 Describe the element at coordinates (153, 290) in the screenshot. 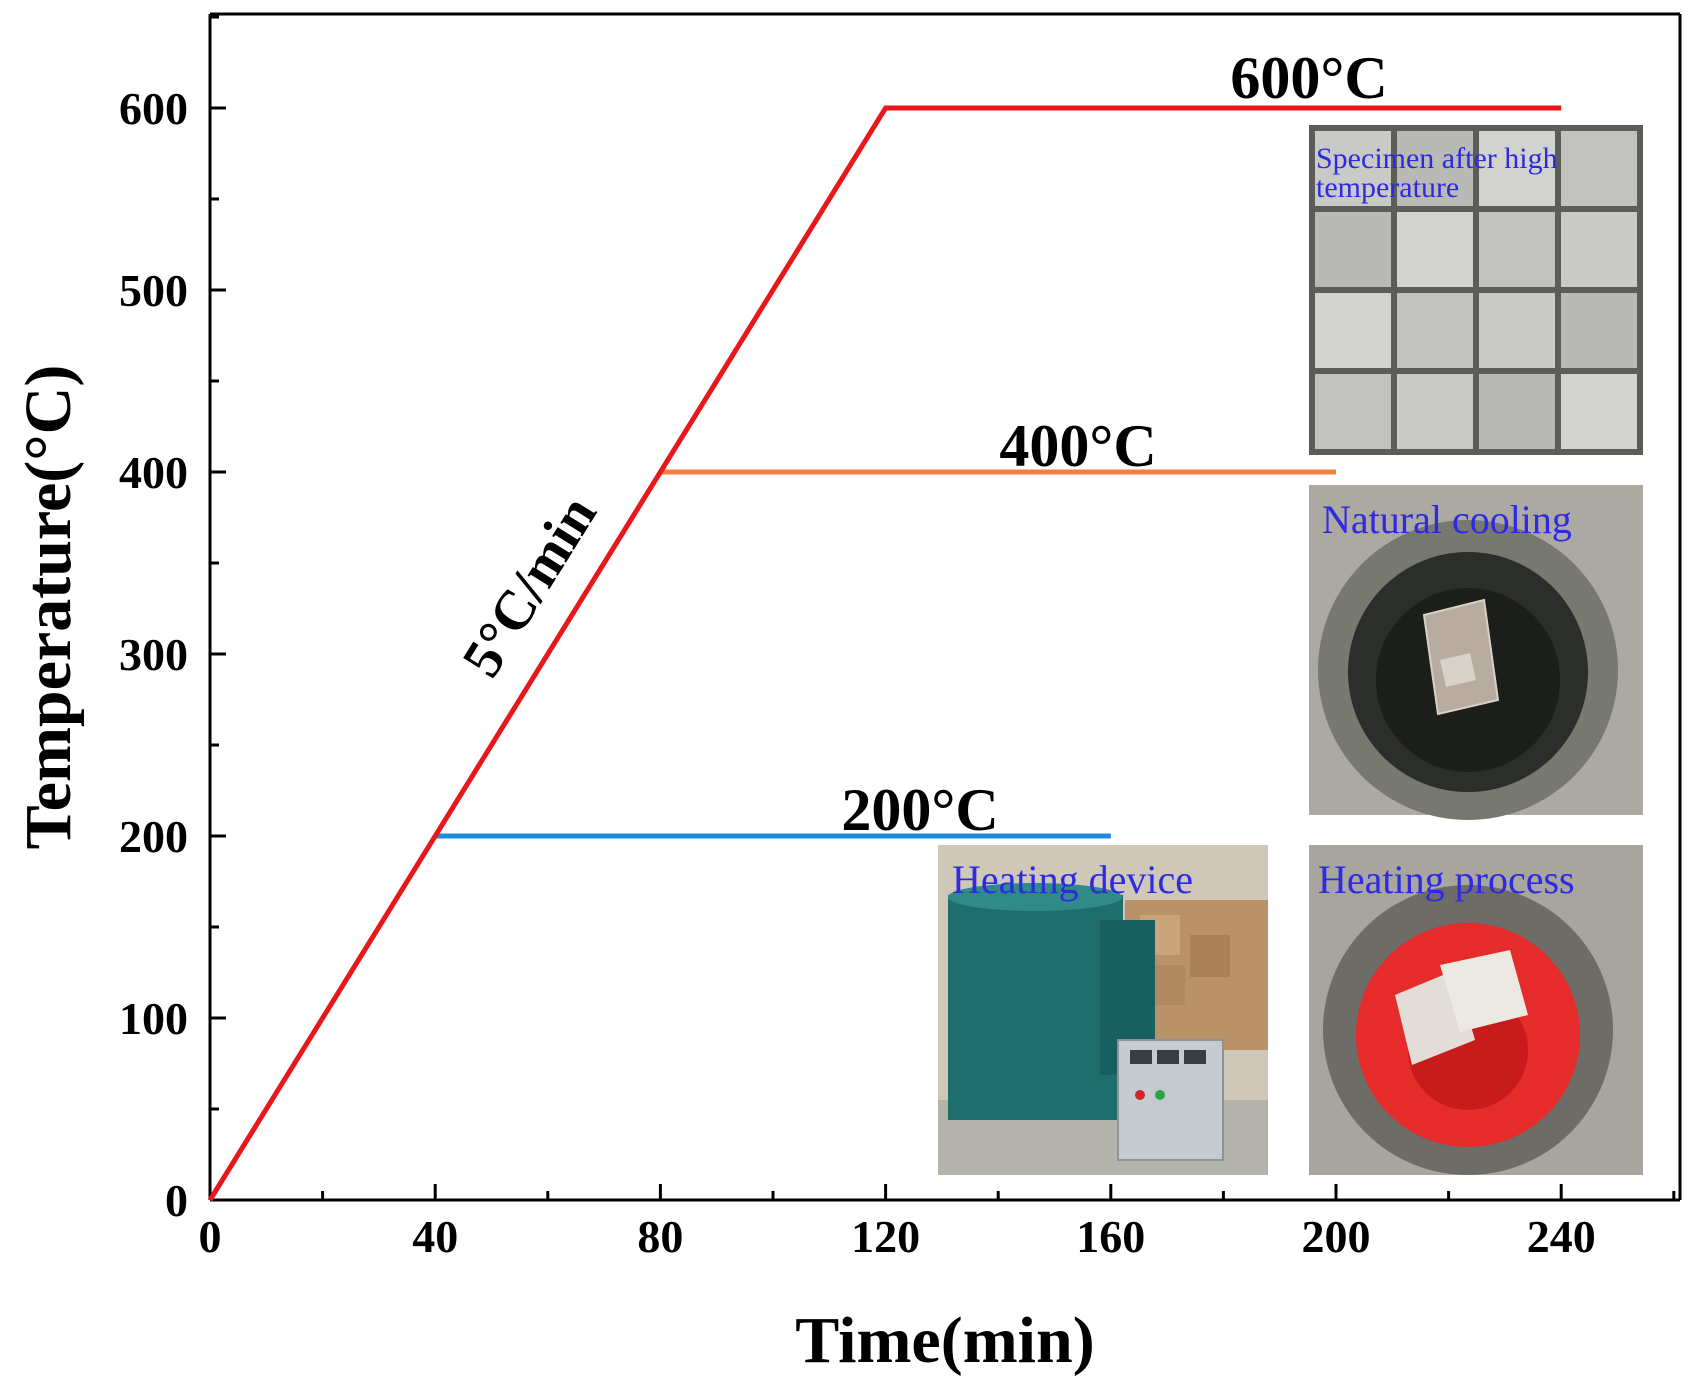

I see `y-tick-label: 500` at that location.